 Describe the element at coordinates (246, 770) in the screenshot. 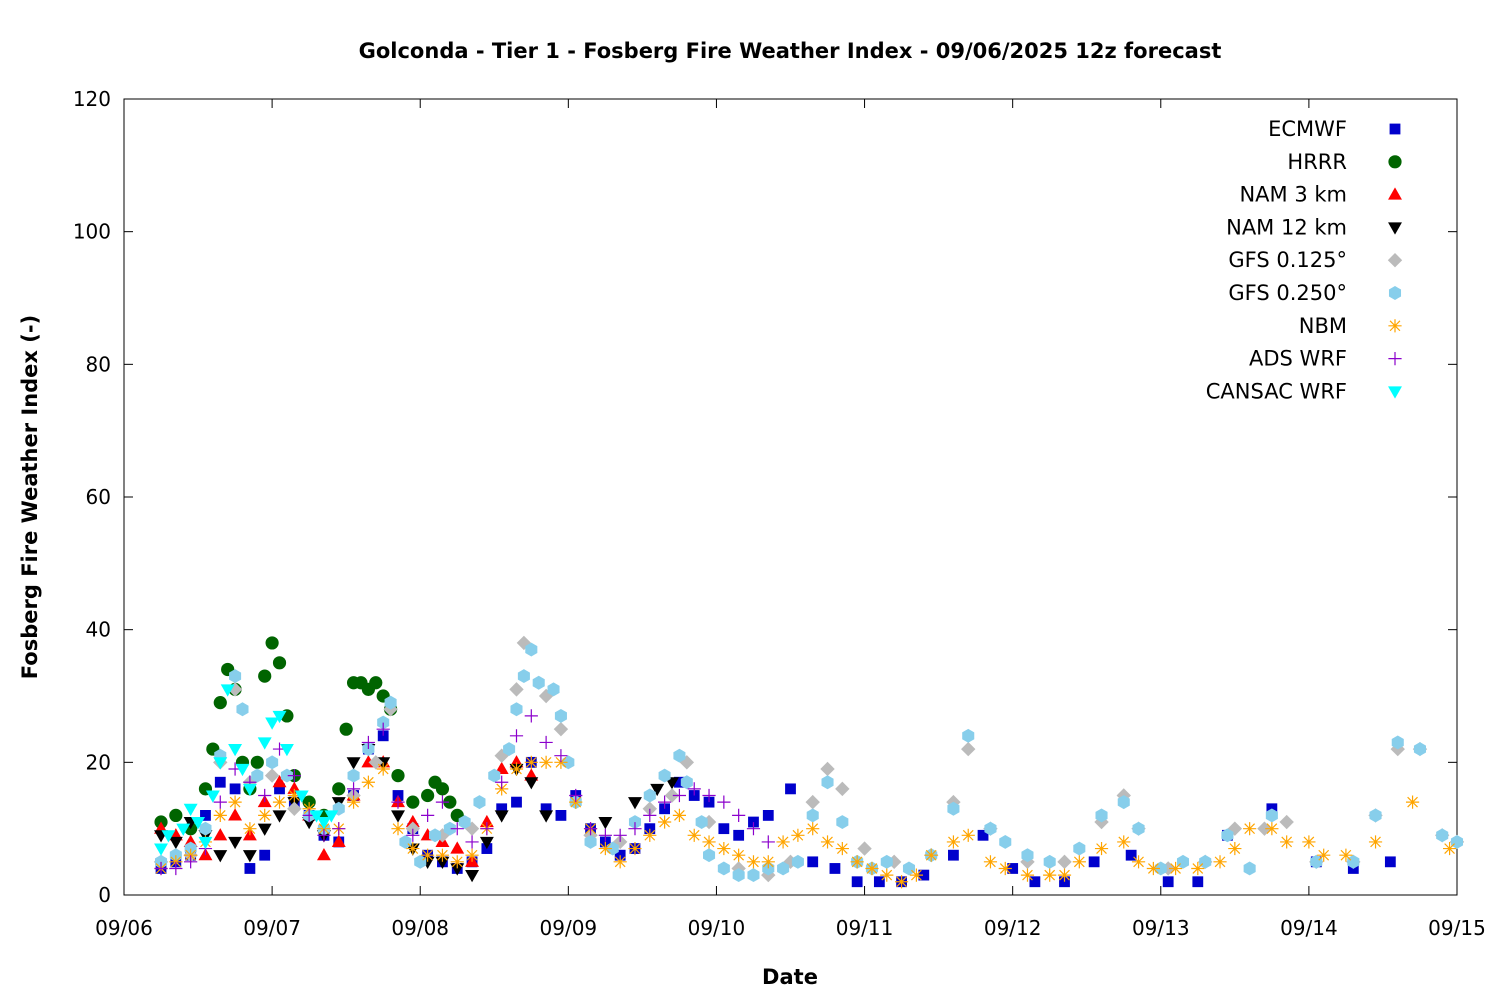

I see `series-cansac-wrf` at that location.